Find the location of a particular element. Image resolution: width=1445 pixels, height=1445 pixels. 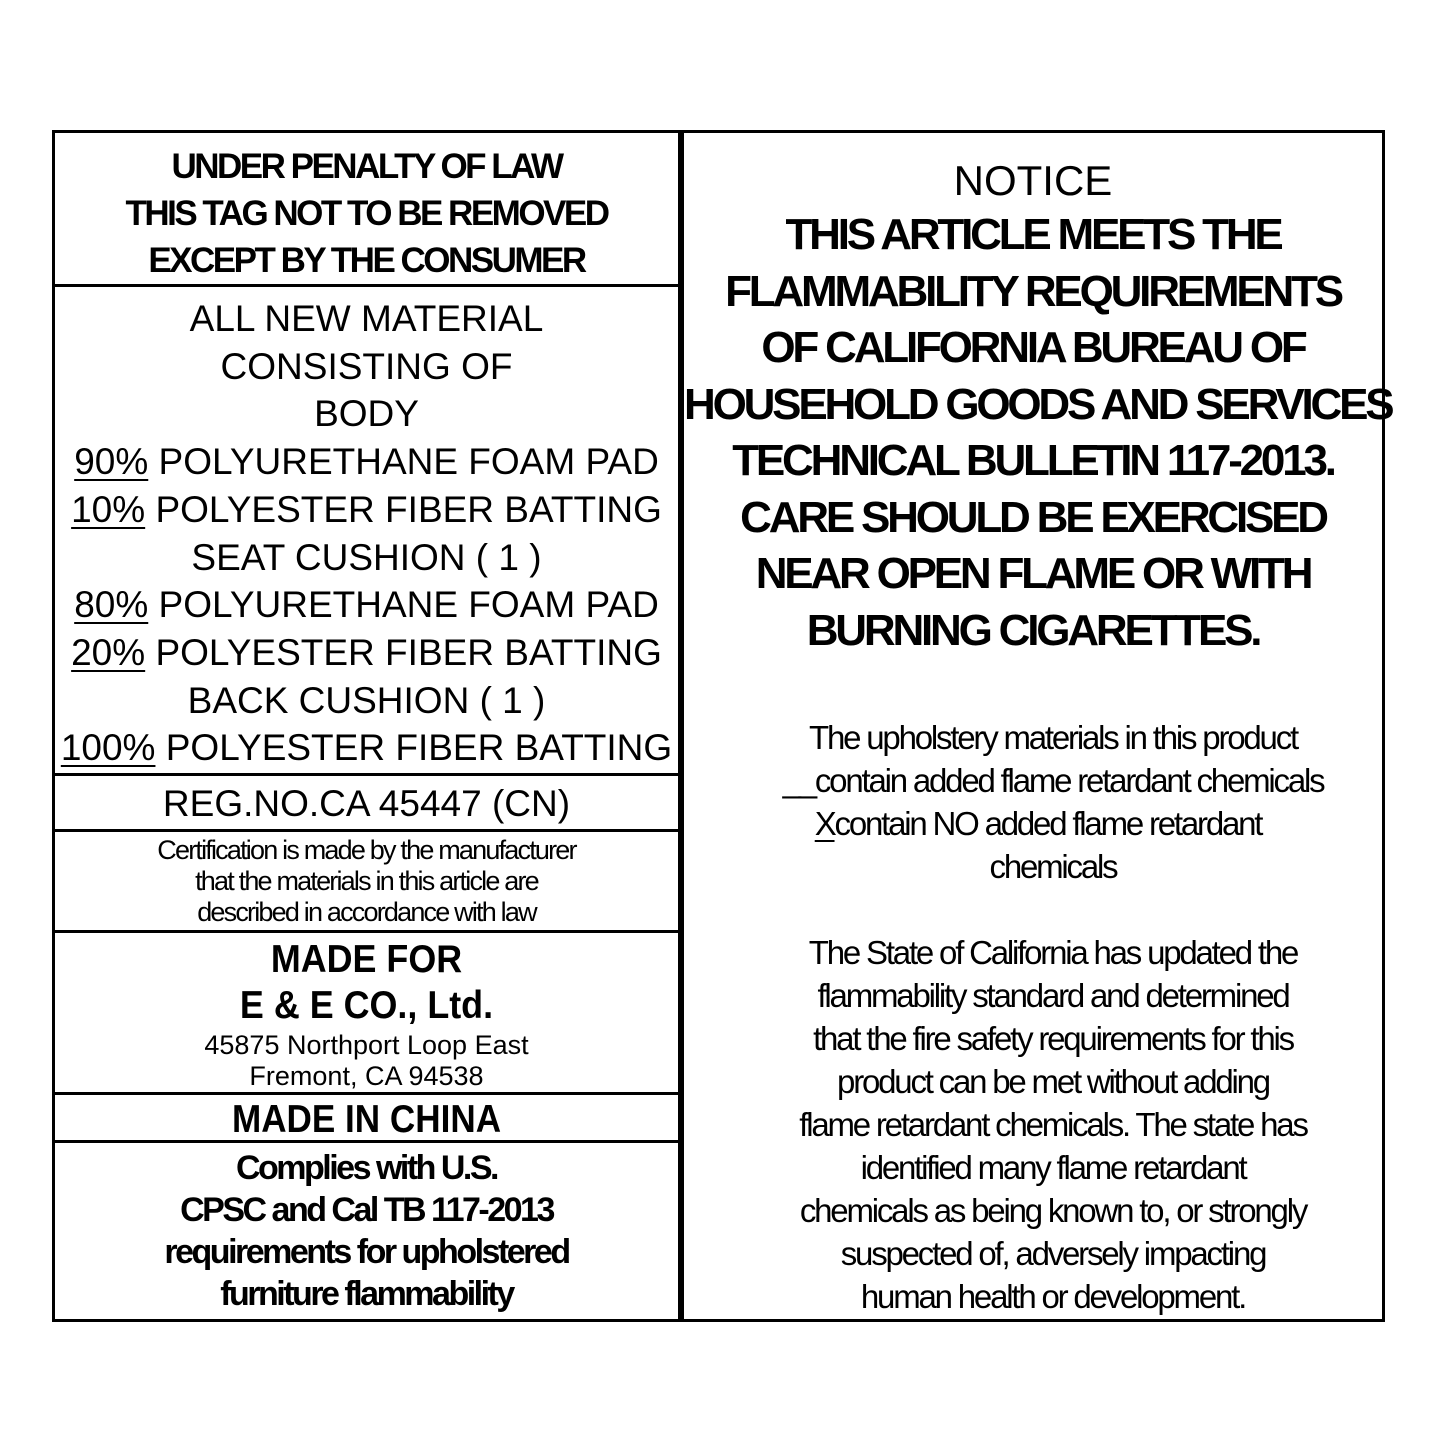

notice-line: CARE SHOULD BE EXERCISED is located at coordinates (1034, 517).